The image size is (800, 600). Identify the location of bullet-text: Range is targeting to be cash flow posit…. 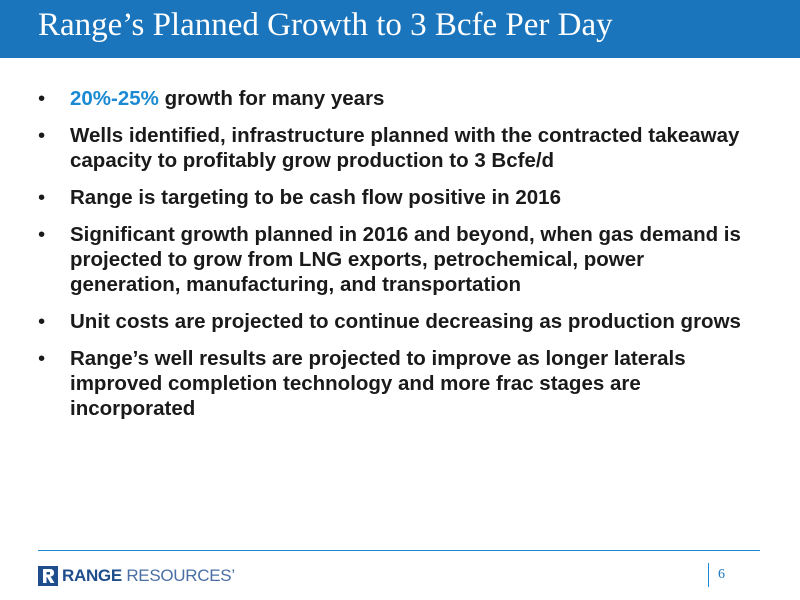
(315, 197).